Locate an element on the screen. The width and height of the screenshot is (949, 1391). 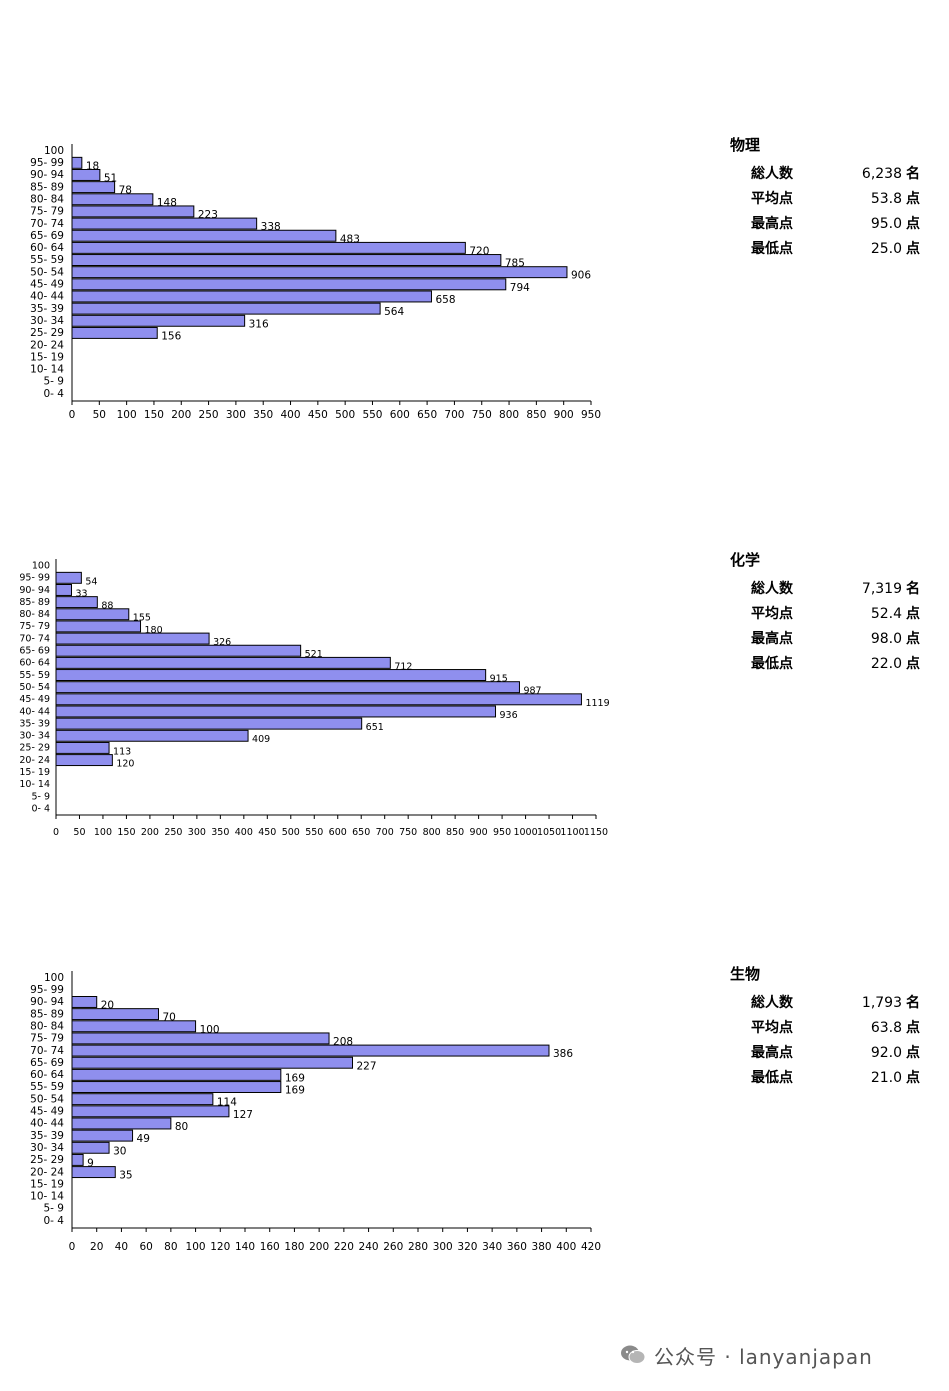
stat-value: 21.0 is located at coordinates (886, 1077).